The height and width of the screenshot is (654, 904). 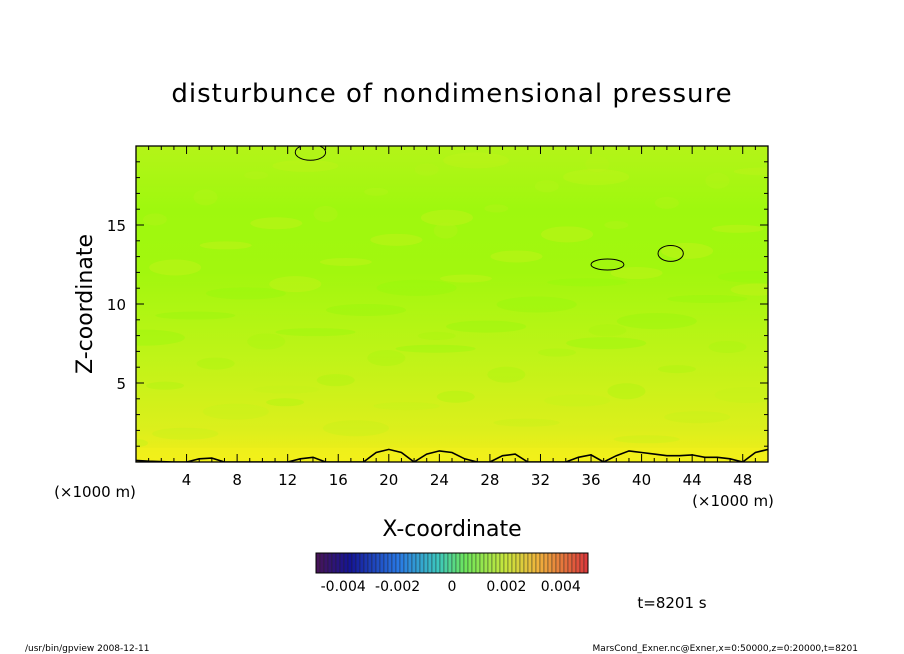 I want to click on contour-line-bottom, so click(x=452, y=455).